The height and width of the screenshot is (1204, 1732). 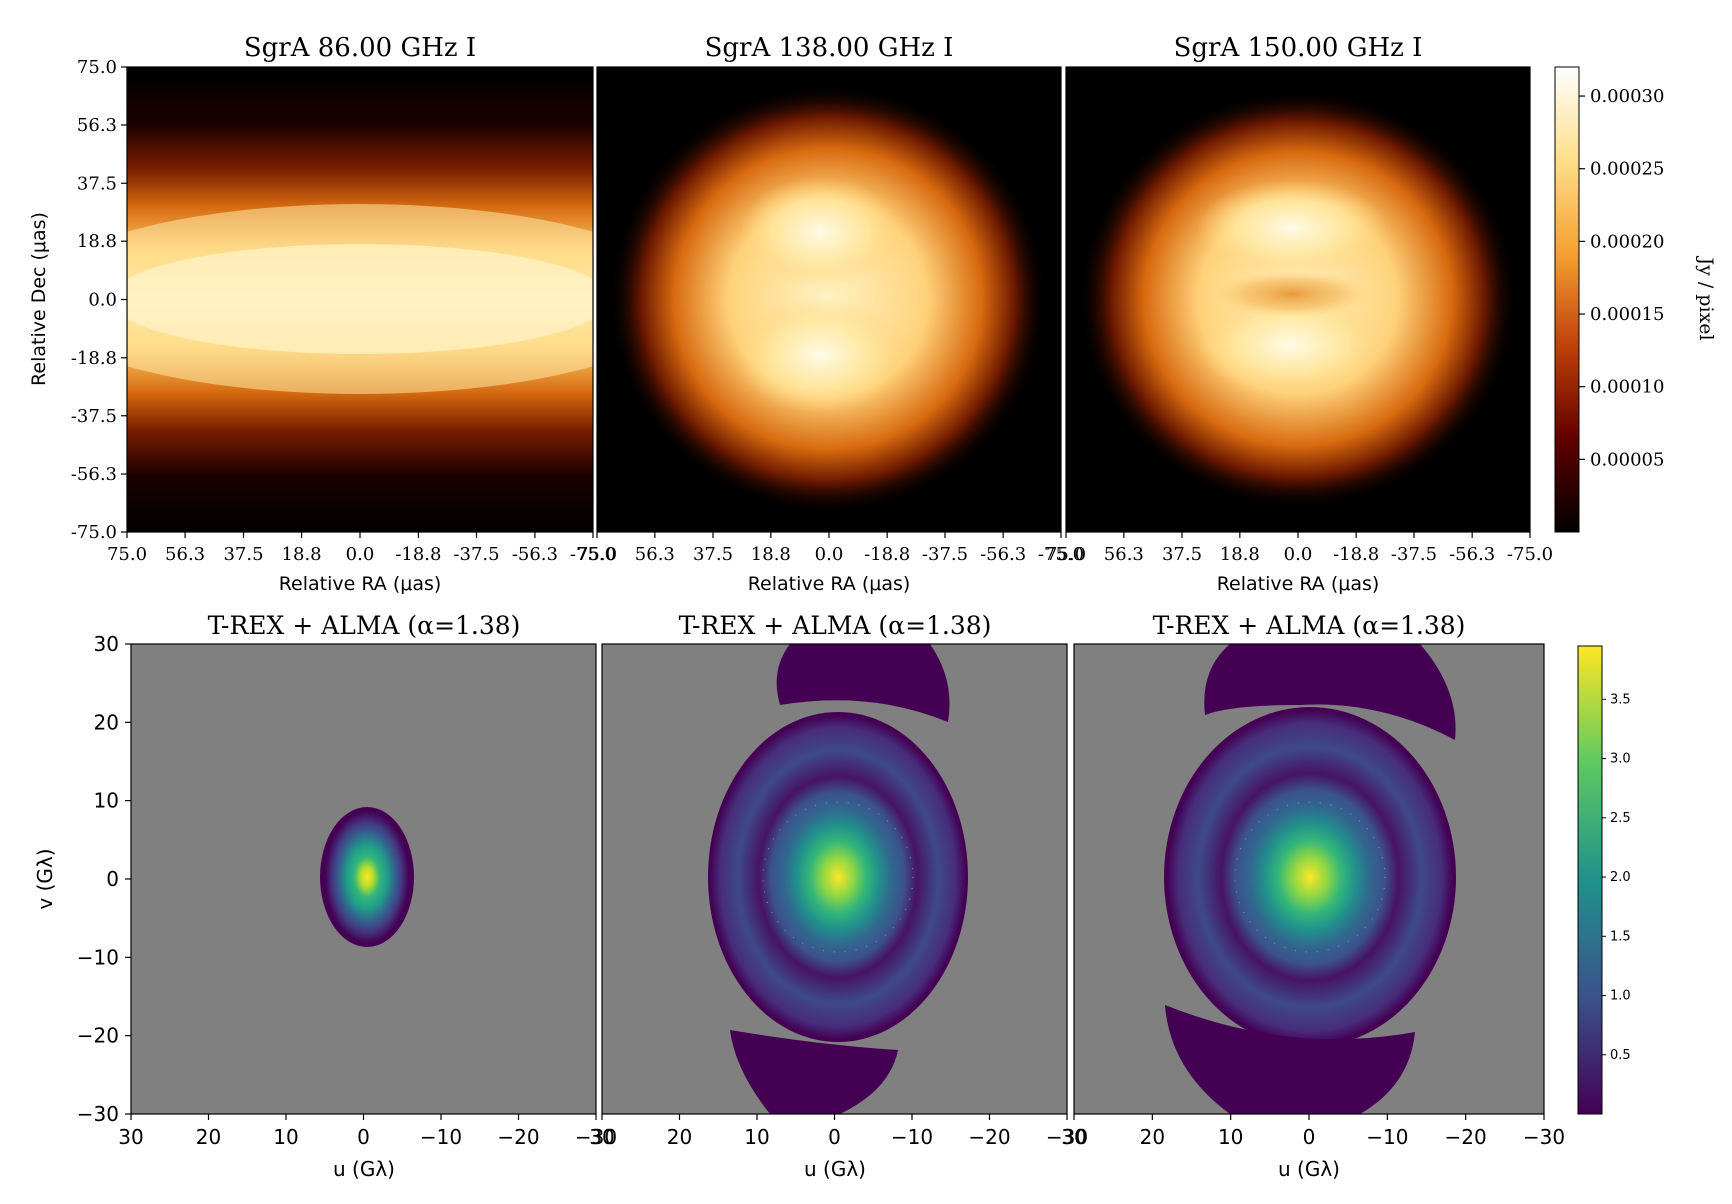 What do you see at coordinates (104, 879) in the screenshot?
I see `bottom-y-ticks: −30 −20 −10 0 10 20 30` at bounding box center [104, 879].